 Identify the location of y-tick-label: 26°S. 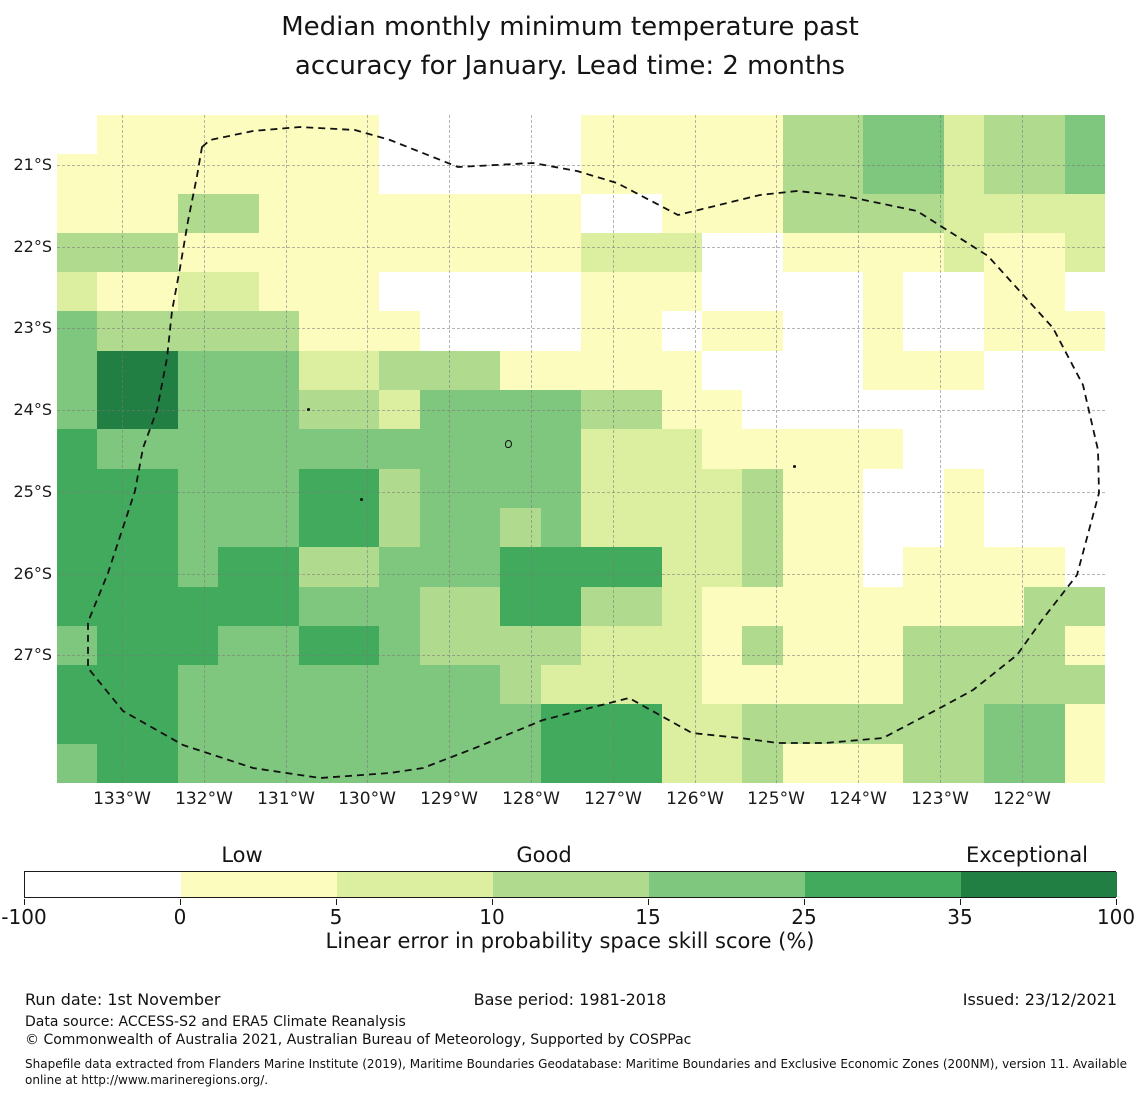
(32, 573).